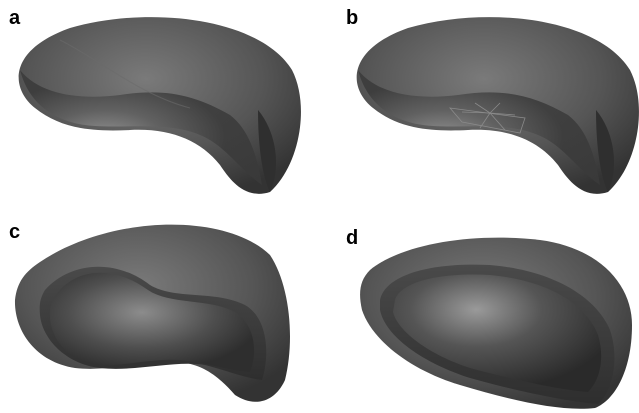 This screenshot has width=639, height=413. Describe the element at coordinates (15, 18) in the screenshot. I see `panel-label-a: a` at that location.